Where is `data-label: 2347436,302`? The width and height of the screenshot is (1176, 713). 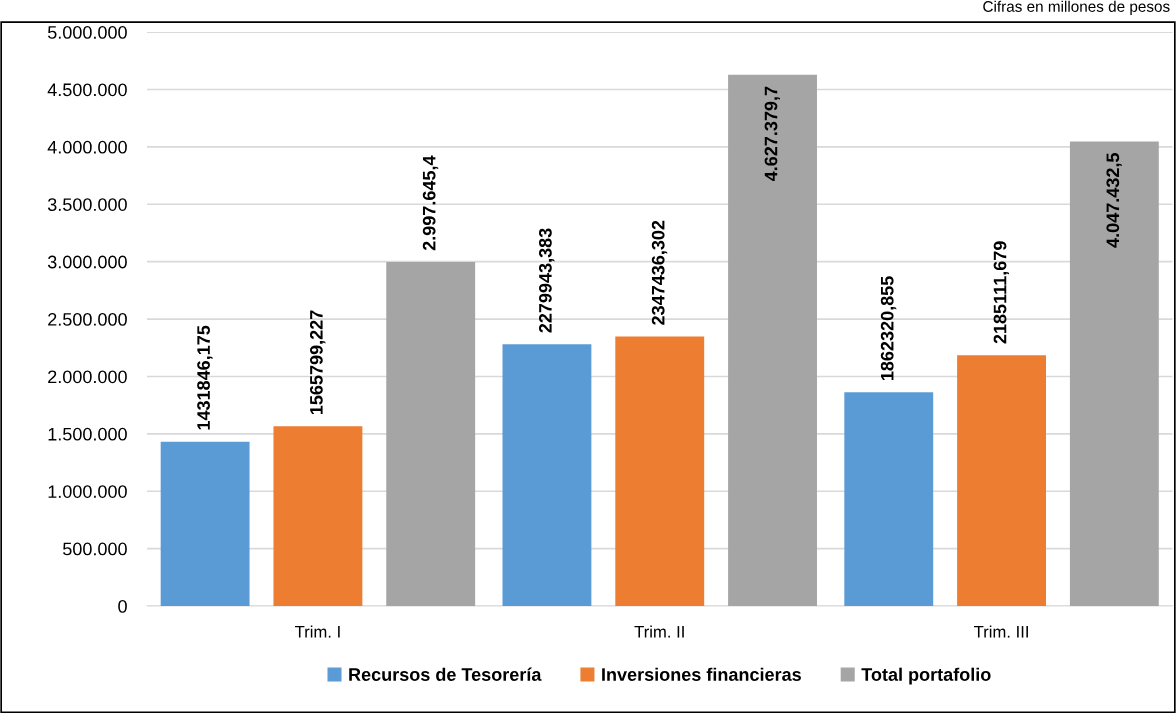
data-label: 2347436,302 is located at coordinates (659, 272).